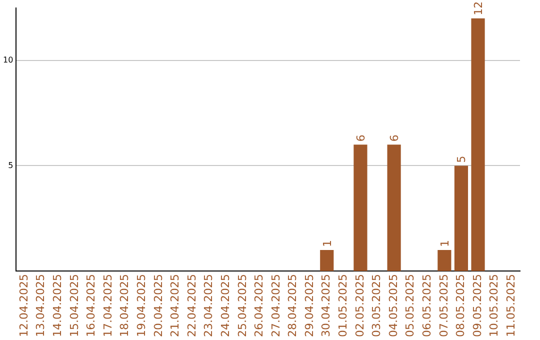  What do you see at coordinates (175, 306) in the screenshot?
I see `x-tick-label: 21.04.2025` at bounding box center [175, 306].